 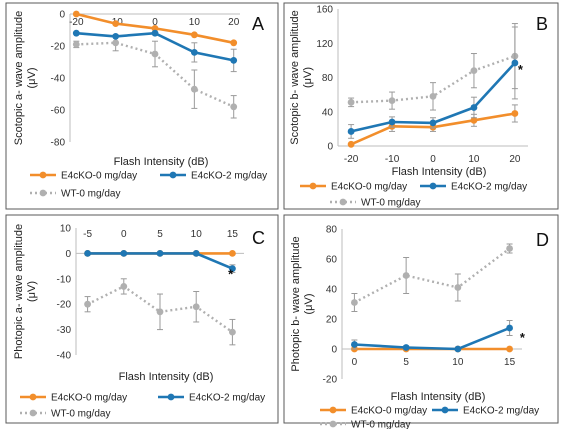 What do you see at coordinates (234, 22) in the screenshot?
I see `x-tick-label: 20` at bounding box center [234, 22].